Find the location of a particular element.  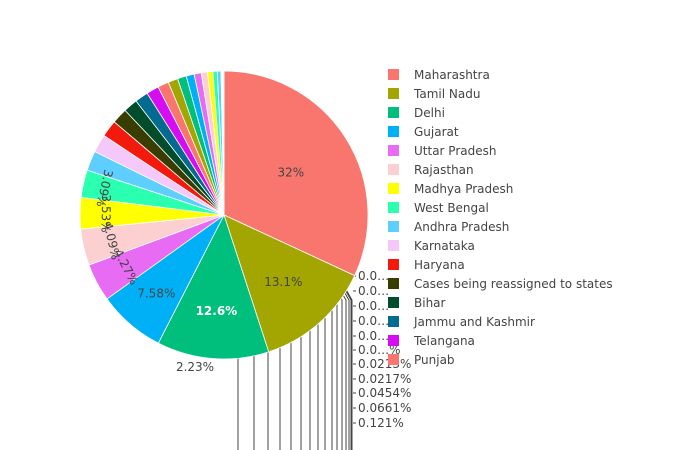

legend-item: Telangana is located at coordinates (500, 340).